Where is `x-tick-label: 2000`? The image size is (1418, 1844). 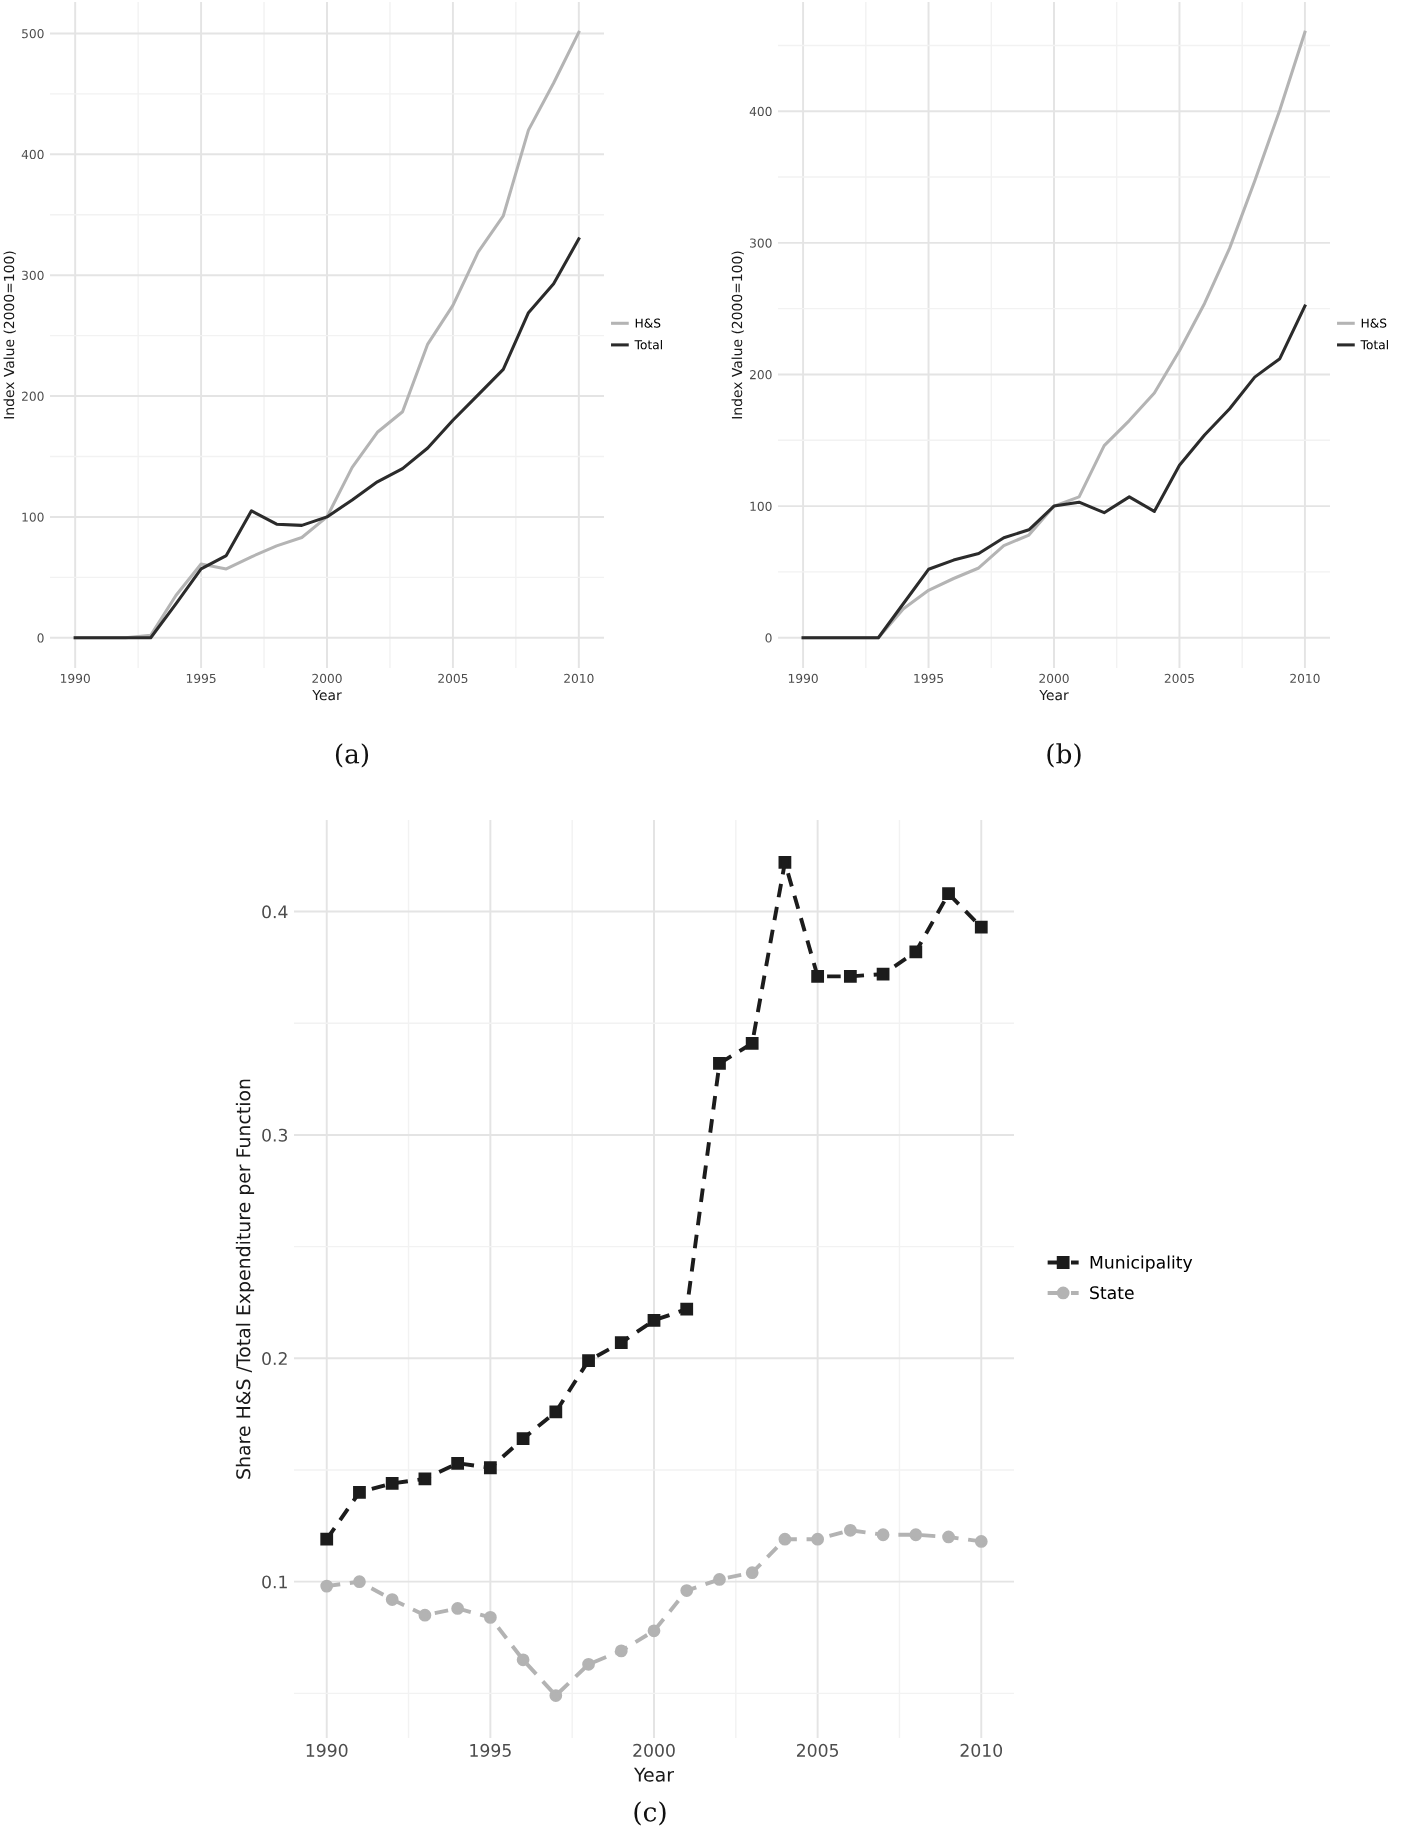
x-tick-label: 2000 is located at coordinates (654, 1750).